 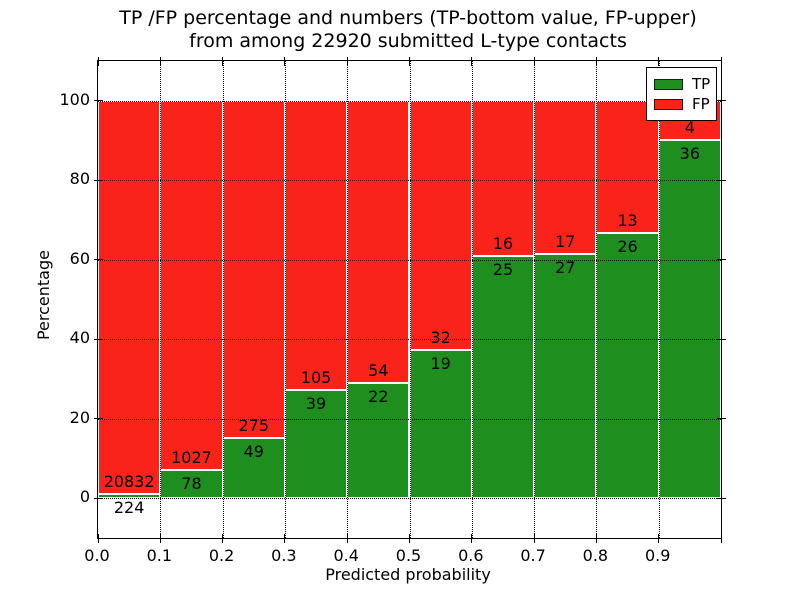 What do you see at coordinates (79, 258) in the screenshot?
I see `y-tick-label: 60` at bounding box center [79, 258].